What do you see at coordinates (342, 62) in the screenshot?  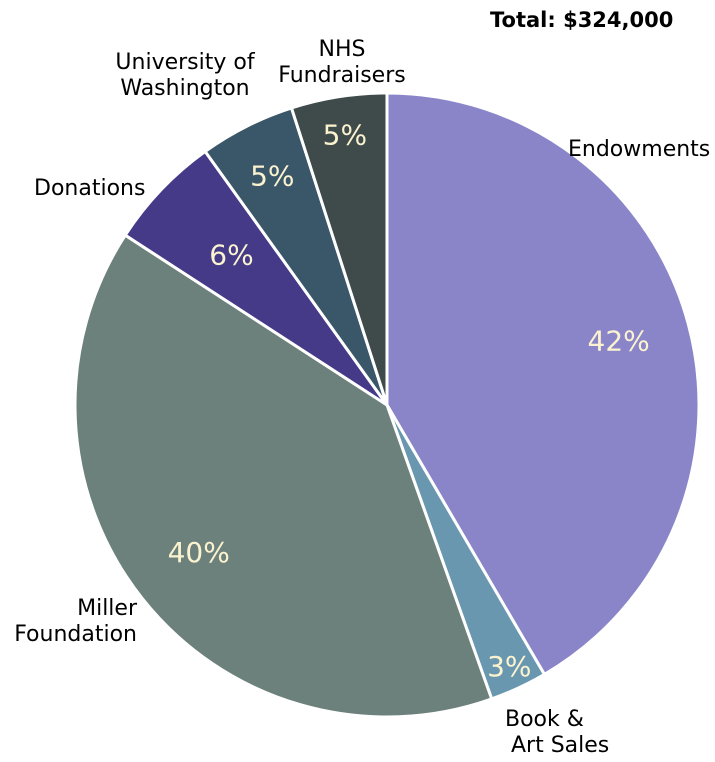 I see `label-nhs-fundraisers: NHS Fundraisers` at bounding box center [342, 62].